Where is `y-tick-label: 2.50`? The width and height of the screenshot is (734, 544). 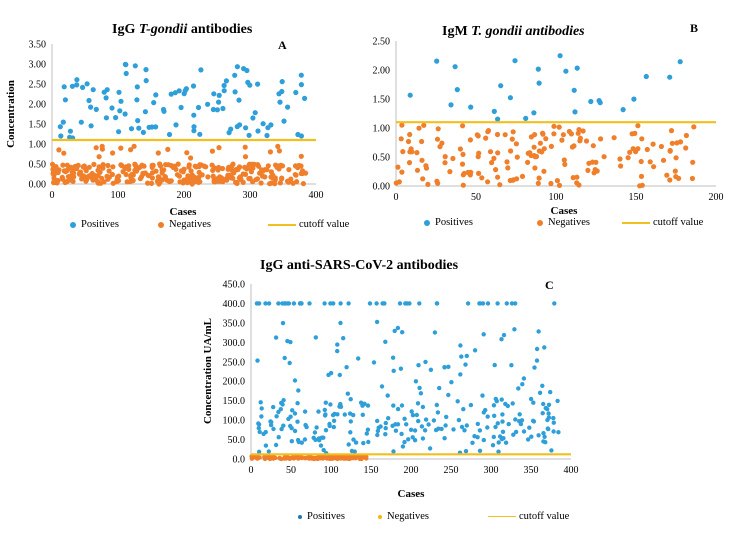
y-tick-label: 2.50 is located at coordinates (382, 42).